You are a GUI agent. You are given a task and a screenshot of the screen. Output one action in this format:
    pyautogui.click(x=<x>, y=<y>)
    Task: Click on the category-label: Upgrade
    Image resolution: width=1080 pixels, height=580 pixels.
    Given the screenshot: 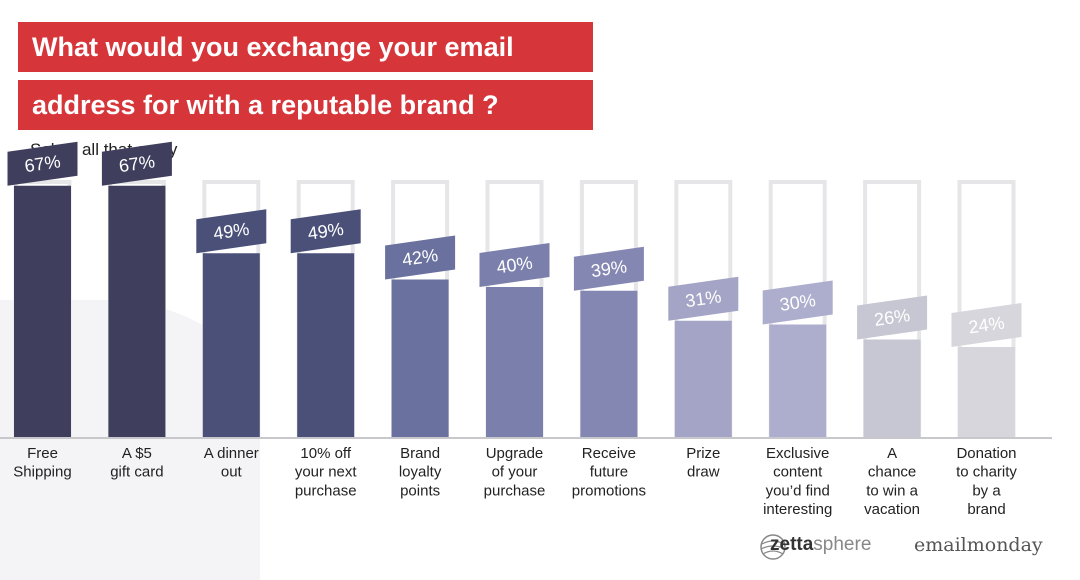 What is the action you would take?
    pyautogui.click(x=515, y=453)
    